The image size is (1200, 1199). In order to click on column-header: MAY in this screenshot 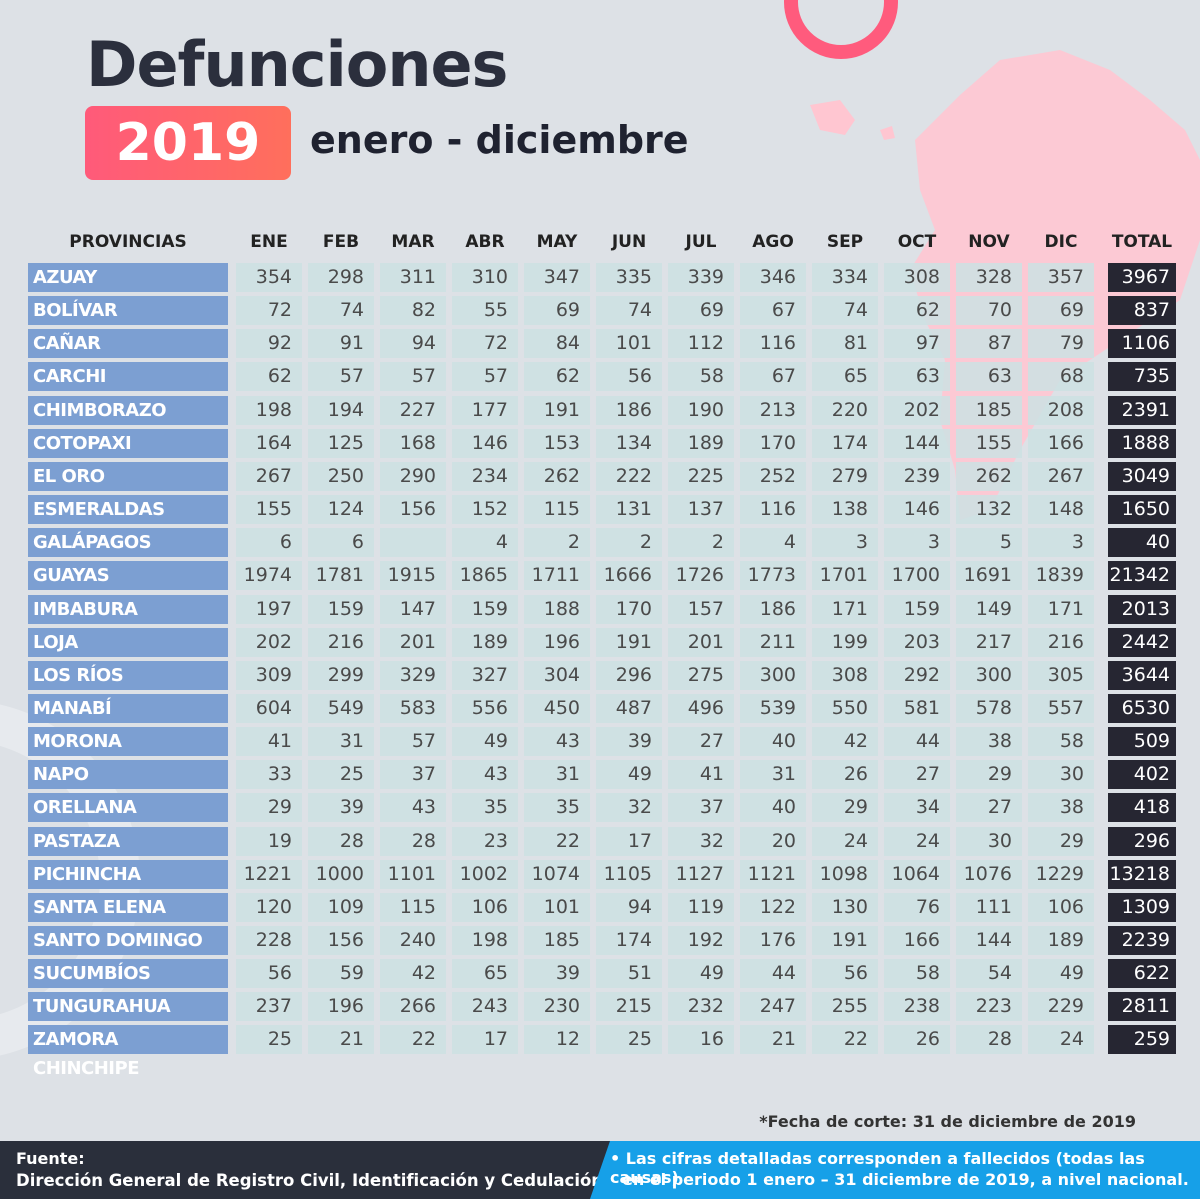, I will do `click(557, 242)`.